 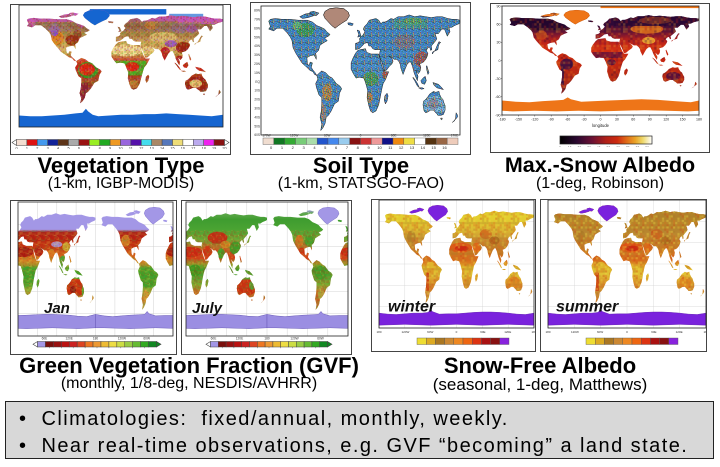 I want to click on svg-text: 30N, so click(x=257, y=55).